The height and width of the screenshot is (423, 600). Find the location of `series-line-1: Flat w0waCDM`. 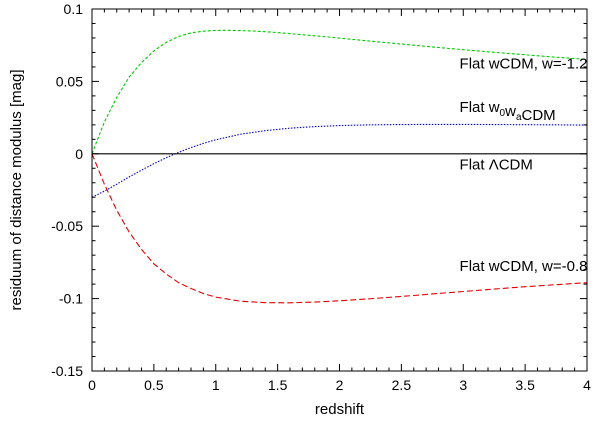

series-line-1: Flat w0waCDM is located at coordinates (339, 160).